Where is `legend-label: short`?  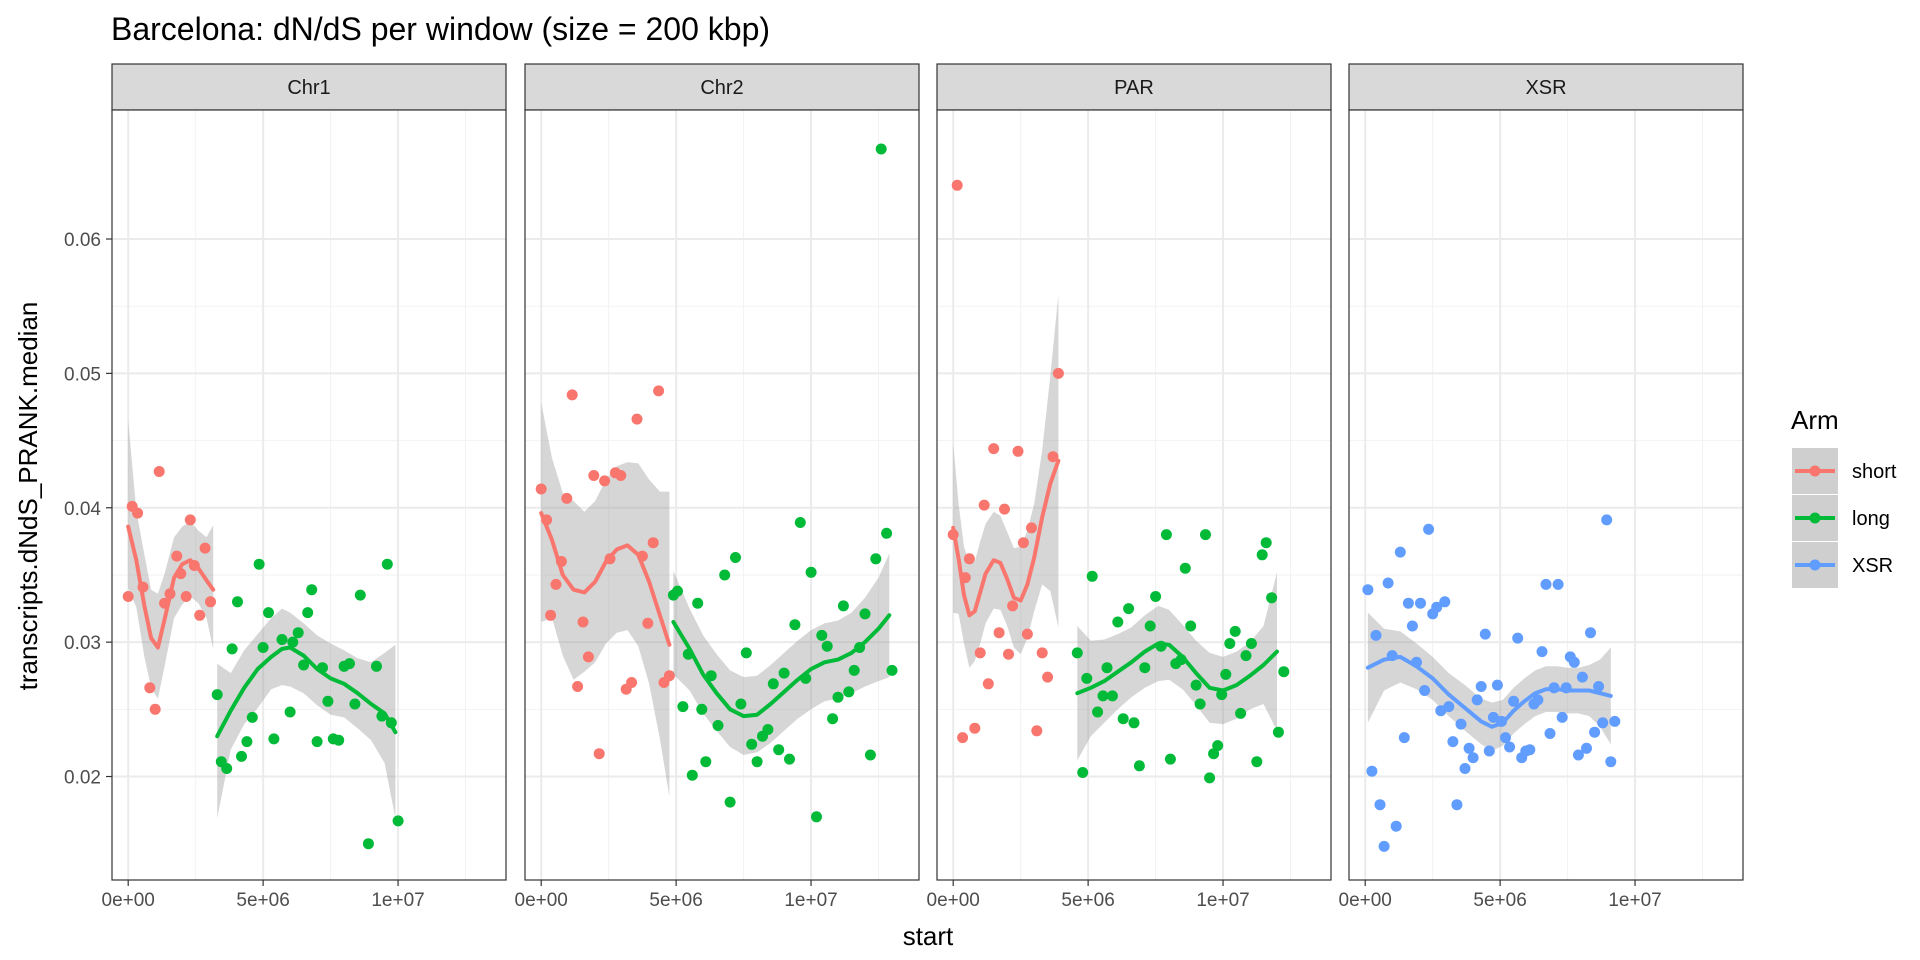
legend-label: short is located at coordinates (1874, 472).